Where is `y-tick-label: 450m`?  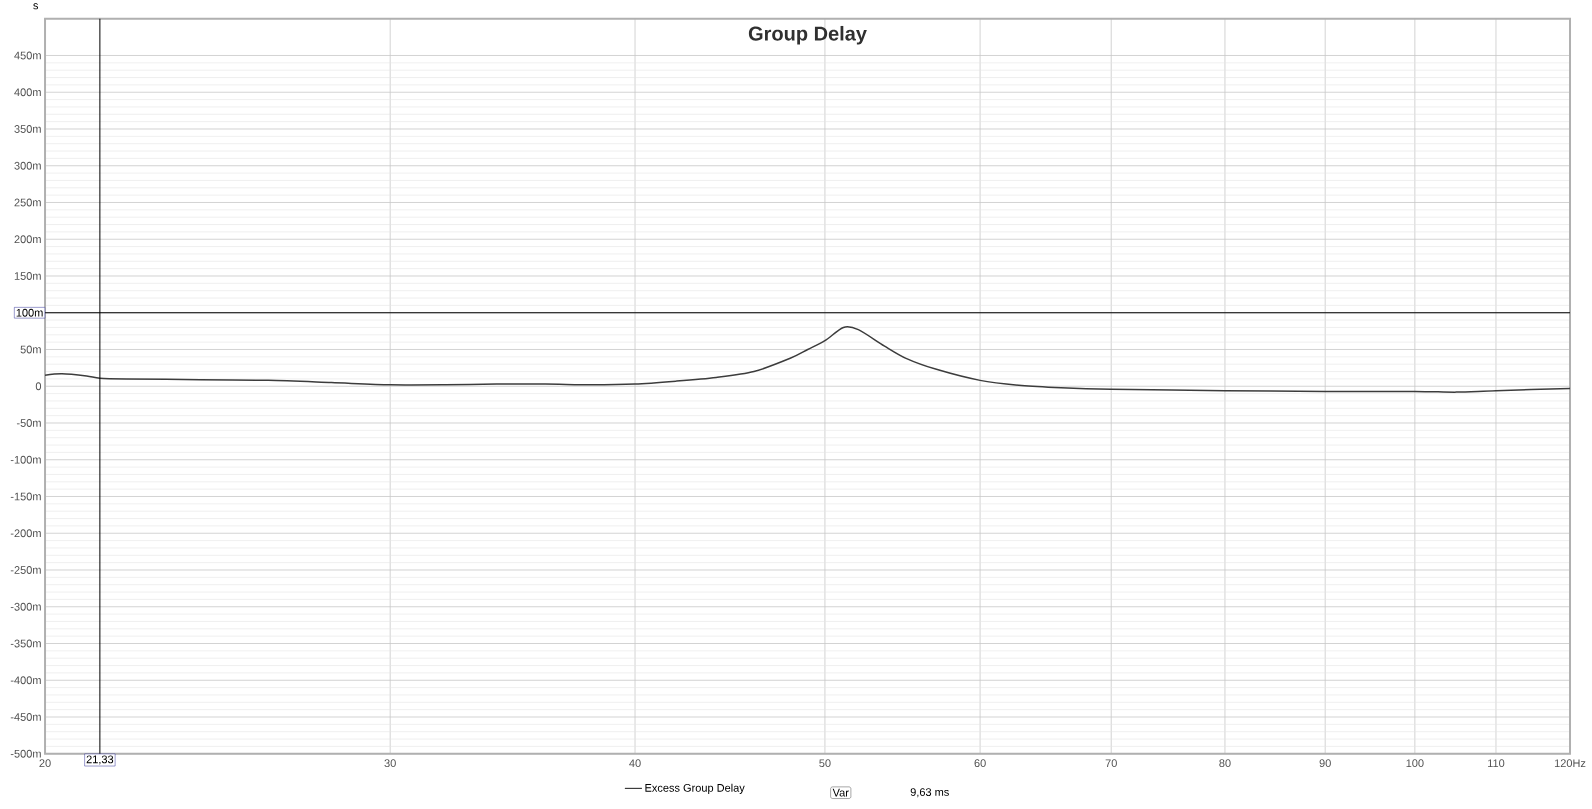
y-tick-label: 450m is located at coordinates (27, 55).